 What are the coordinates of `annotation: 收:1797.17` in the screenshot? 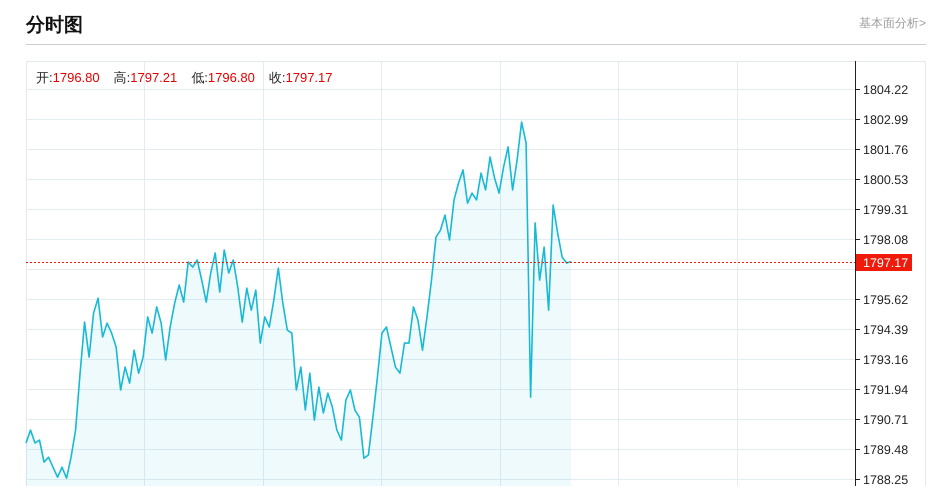 It's located at (300, 77).